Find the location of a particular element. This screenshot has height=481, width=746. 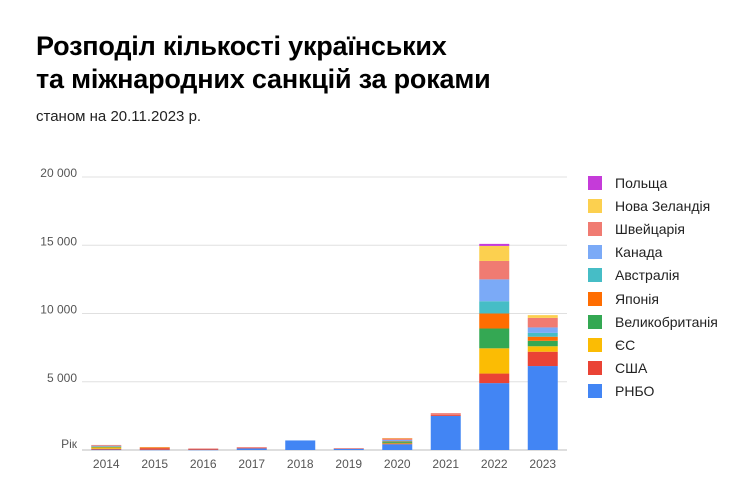

x-tick-label: 2022 is located at coordinates (494, 464).